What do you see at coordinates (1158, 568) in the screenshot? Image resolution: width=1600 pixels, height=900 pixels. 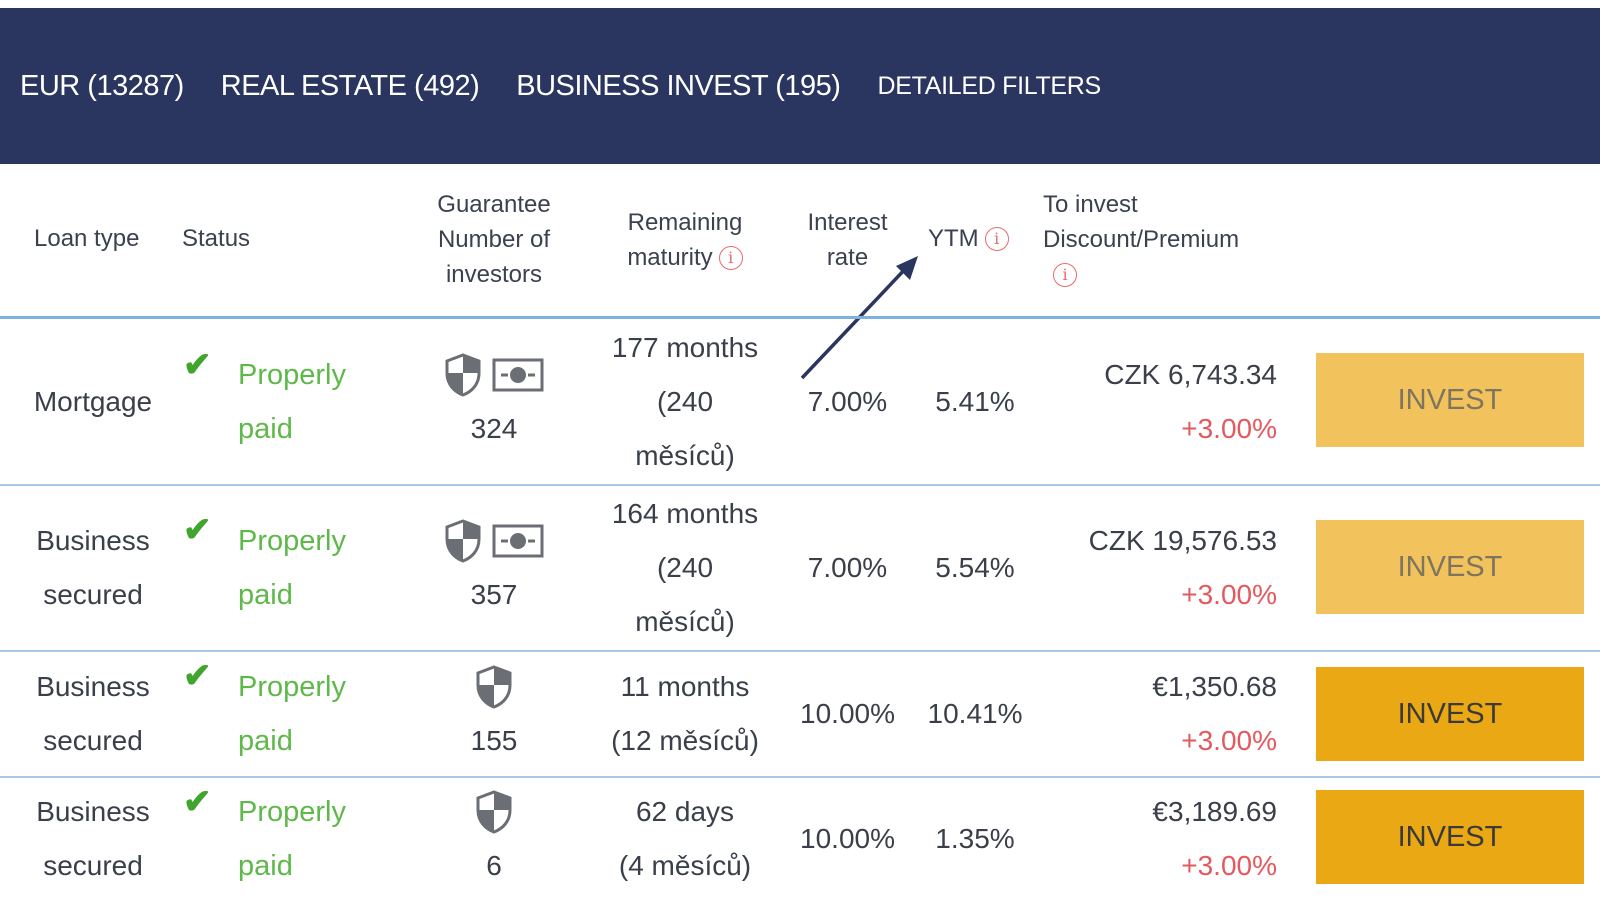 I see `to-invest-cell: CZK 19,576.53 +3.00%` at bounding box center [1158, 568].